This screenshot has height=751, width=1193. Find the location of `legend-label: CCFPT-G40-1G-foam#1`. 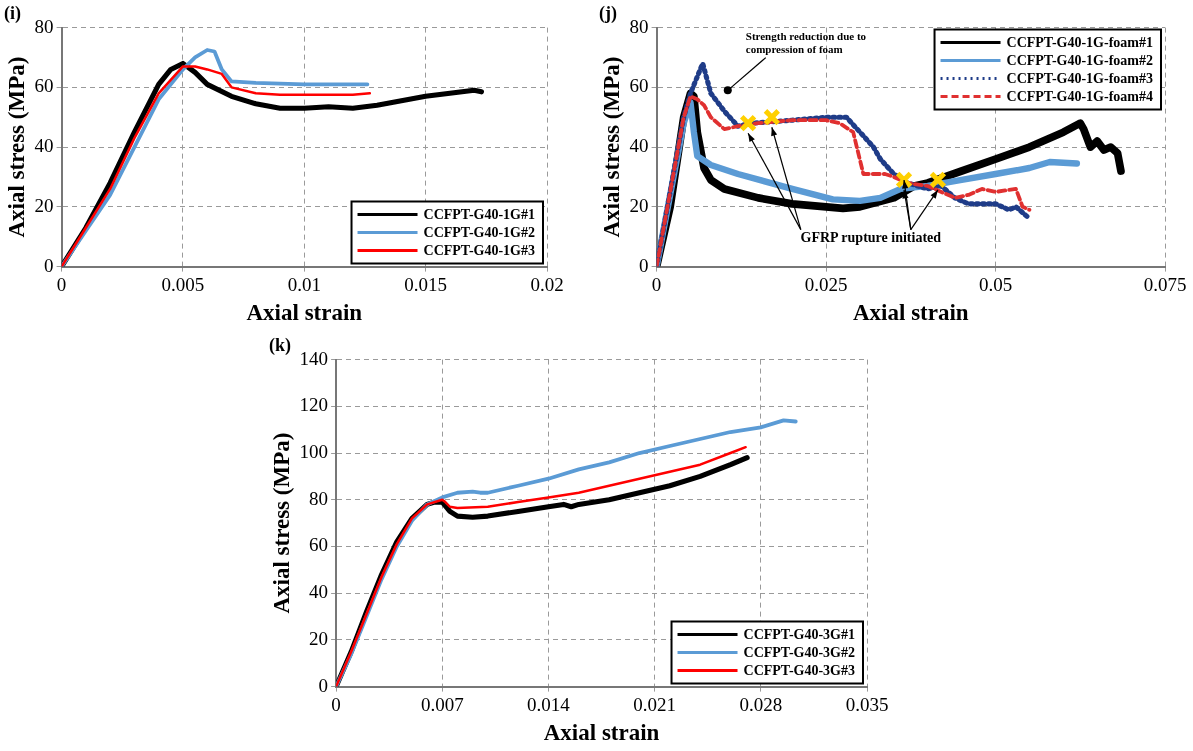

legend-label: CCFPT-G40-1G-foam#1 is located at coordinates (1079, 43).